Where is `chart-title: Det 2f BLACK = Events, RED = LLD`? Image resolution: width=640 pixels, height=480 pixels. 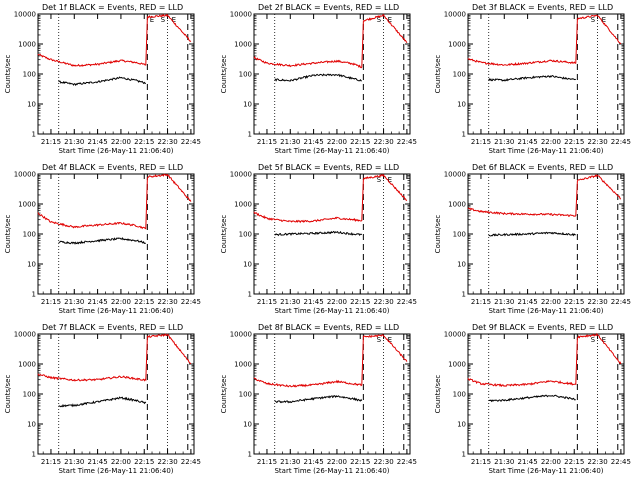 chart-title: Det 2f BLACK = Events, RED = LLD is located at coordinates (328, 7).